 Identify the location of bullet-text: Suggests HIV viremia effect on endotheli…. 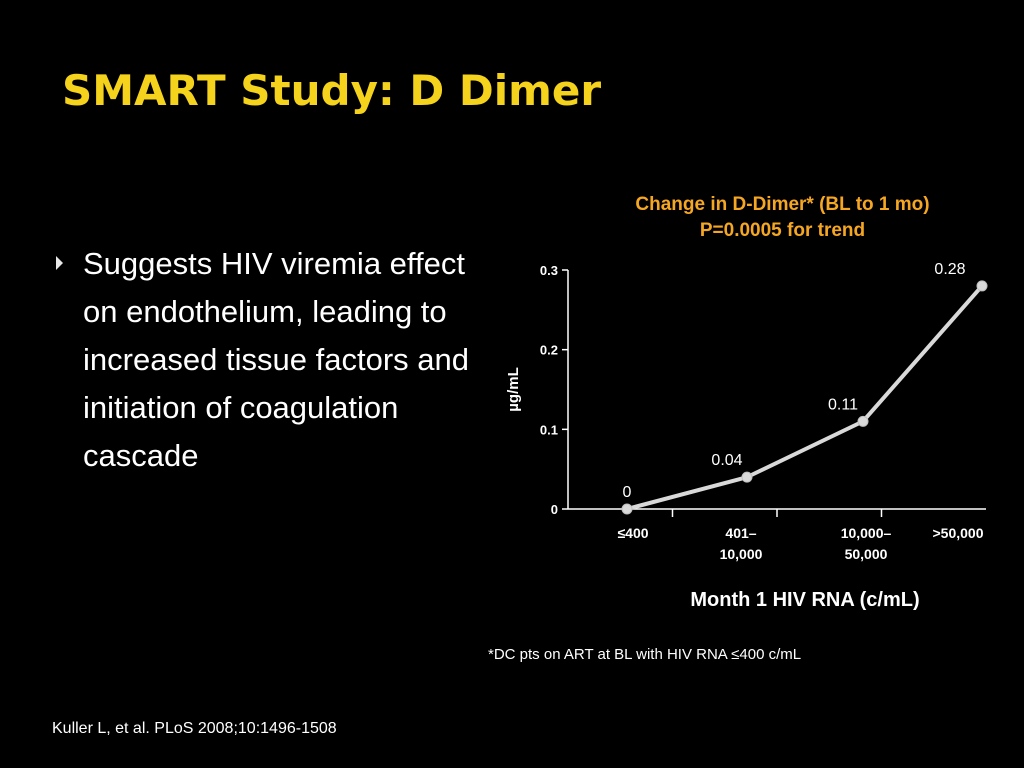
(276, 359).